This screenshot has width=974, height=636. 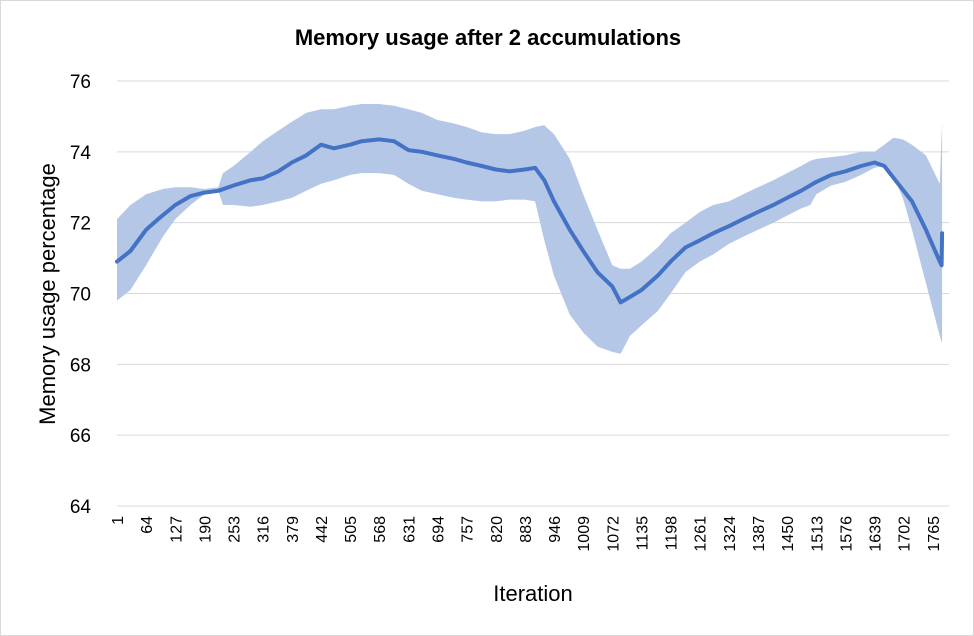 I want to click on x-axis-label: Iteration, so click(x=533, y=593).